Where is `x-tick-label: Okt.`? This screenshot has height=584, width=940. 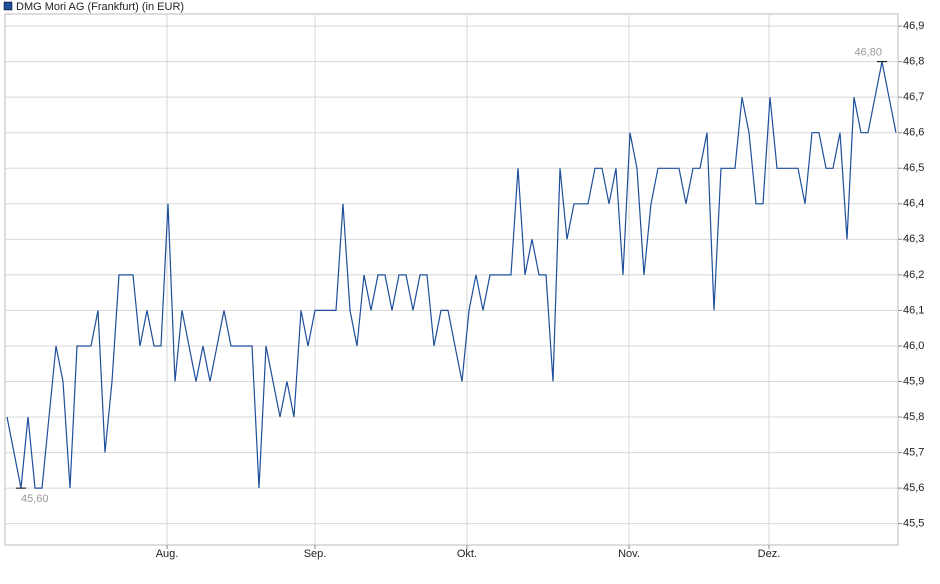 x-tick-label: Okt. is located at coordinates (467, 554).